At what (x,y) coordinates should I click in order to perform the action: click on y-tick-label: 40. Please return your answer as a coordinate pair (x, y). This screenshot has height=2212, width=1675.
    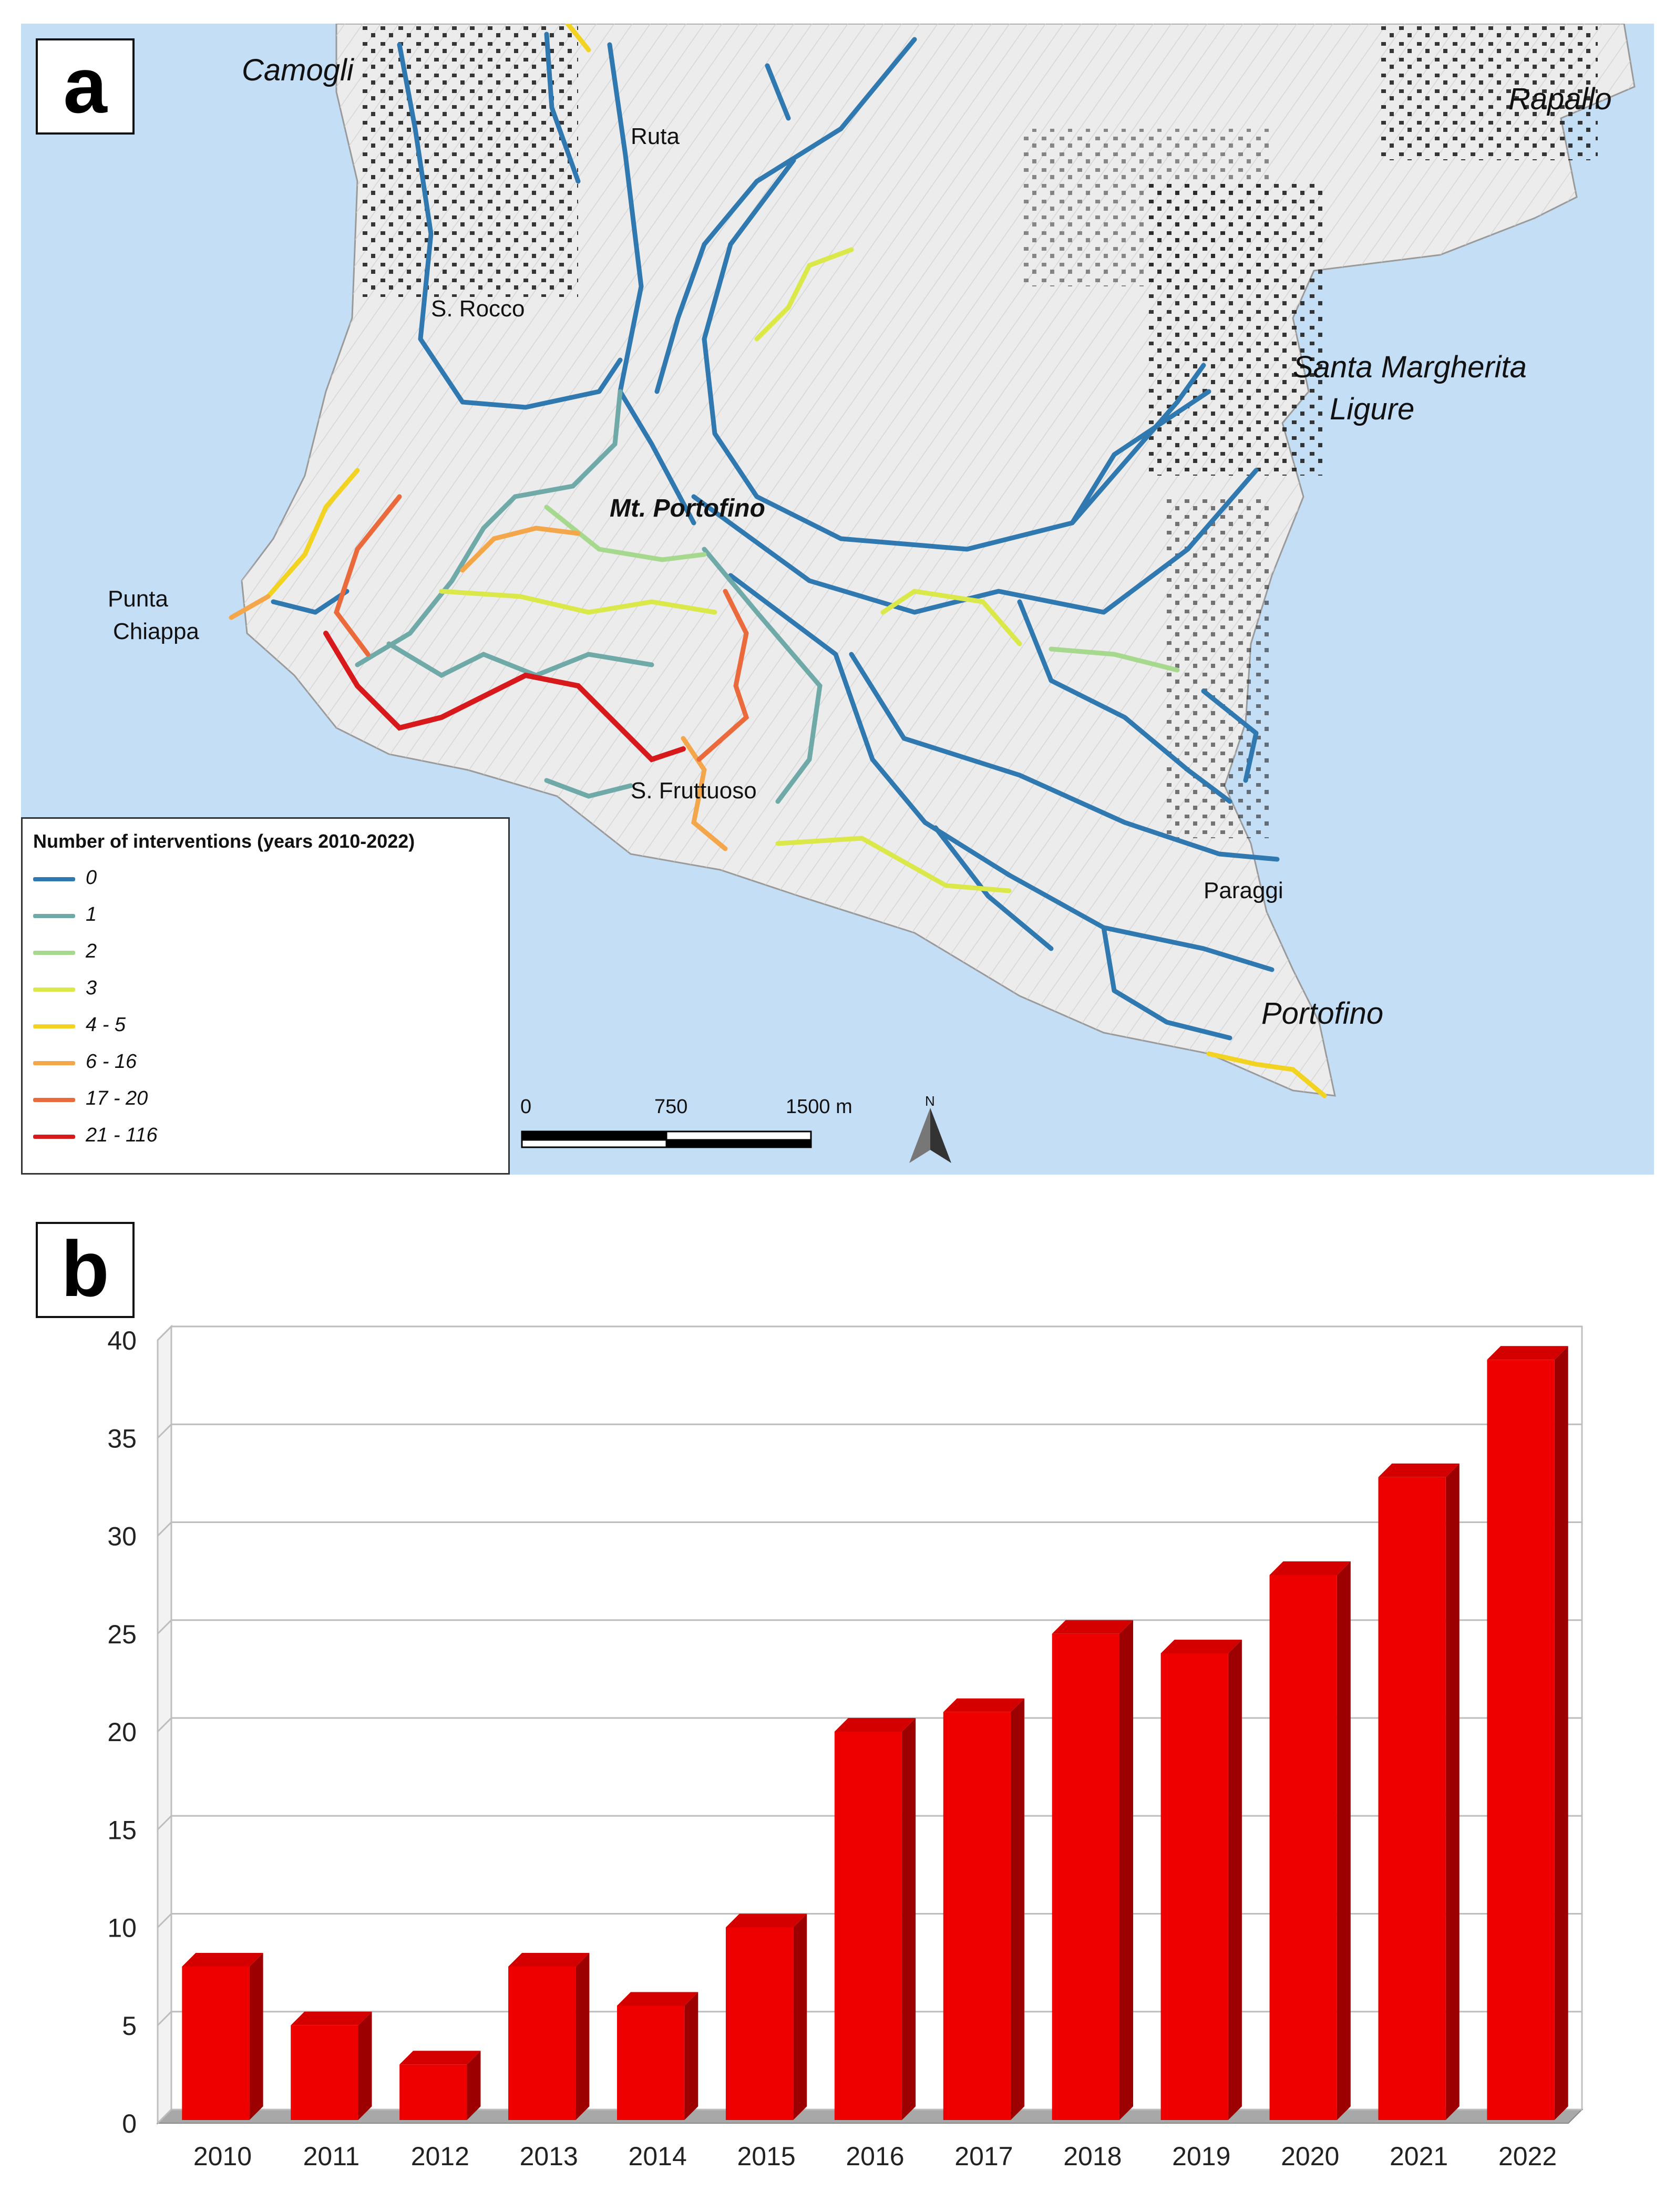
    Looking at the image, I should click on (122, 1340).